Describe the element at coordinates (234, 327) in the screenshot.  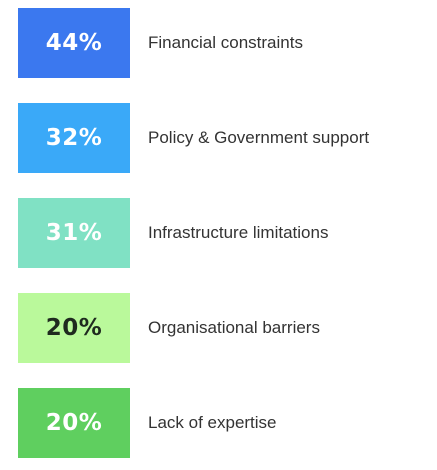
I see `item-label: Organisational barriers` at that location.